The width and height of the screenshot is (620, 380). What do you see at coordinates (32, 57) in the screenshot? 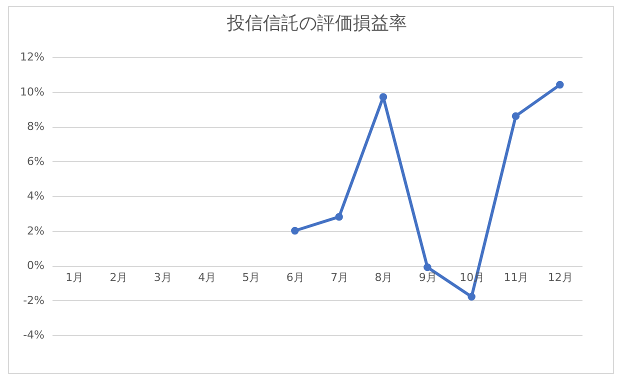
I see `y-tick-label: 12%` at bounding box center [32, 57].